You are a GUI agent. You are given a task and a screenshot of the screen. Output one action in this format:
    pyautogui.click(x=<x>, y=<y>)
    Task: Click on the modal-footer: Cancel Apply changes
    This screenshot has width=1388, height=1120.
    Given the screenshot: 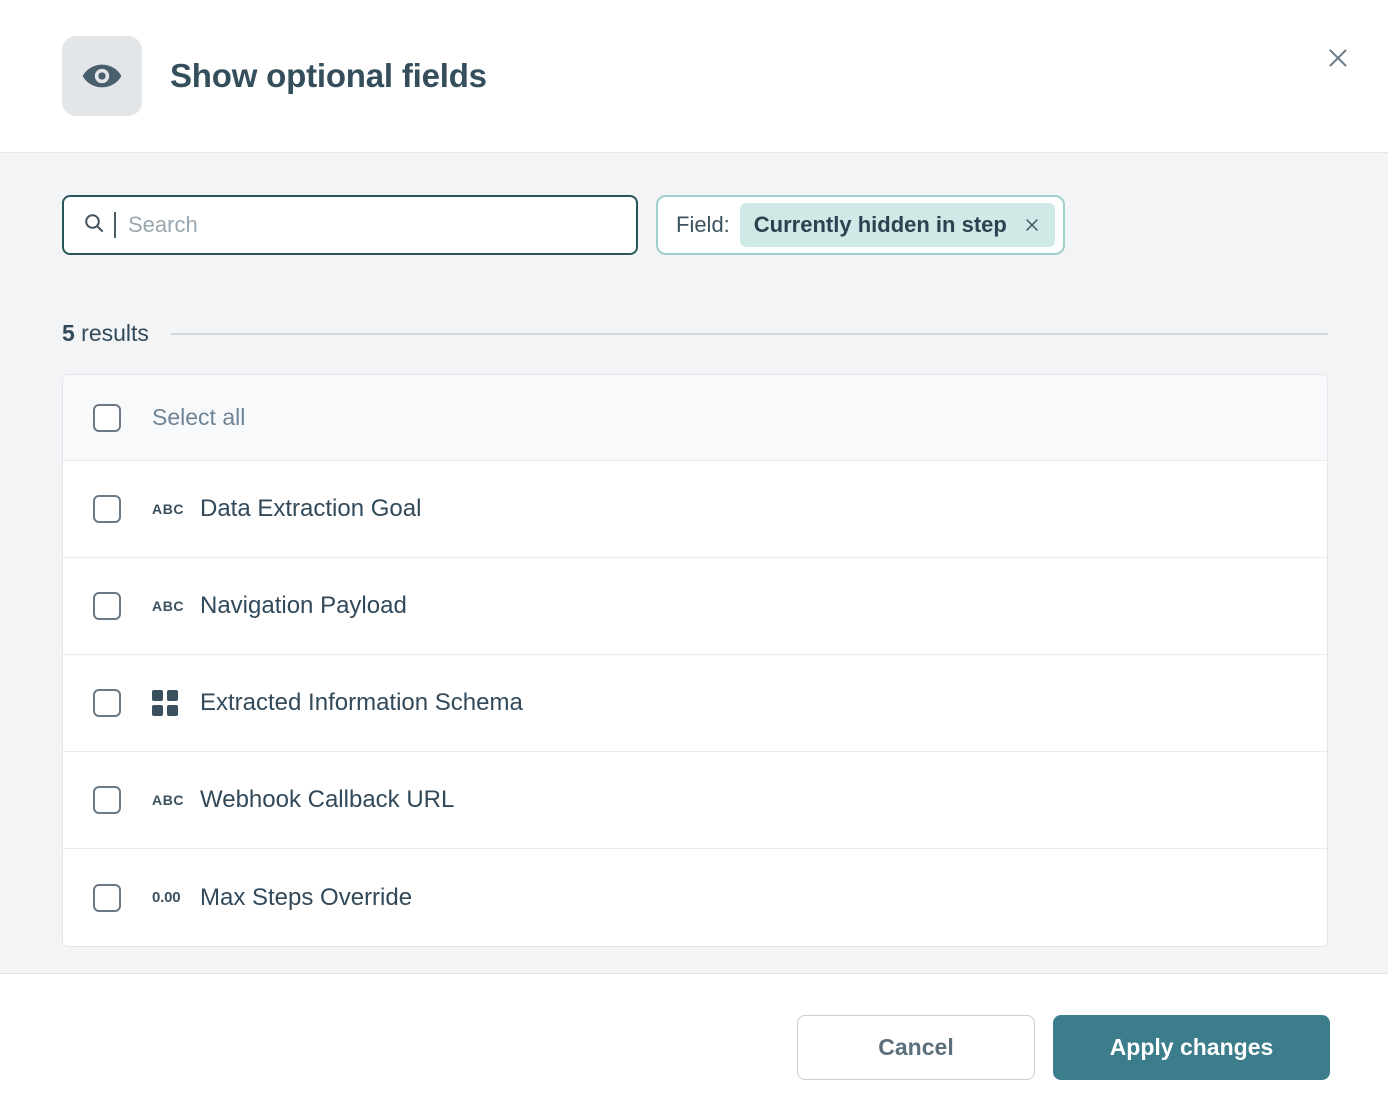 What is the action you would take?
    pyautogui.click(x=694, y=1046)
    